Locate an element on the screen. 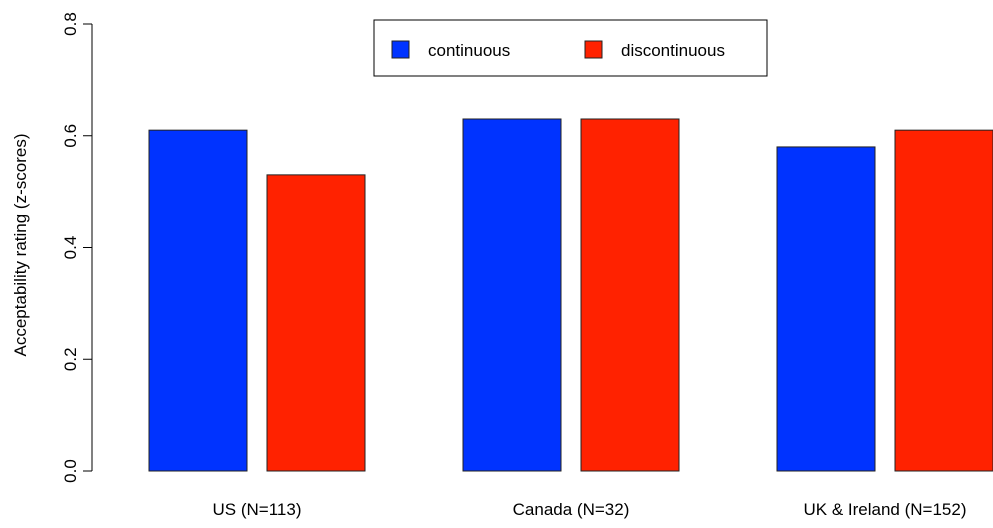 The width and height of the screenshot is (993, 528). x-category-label: US (N=113) is located at coordinates (257, 509).